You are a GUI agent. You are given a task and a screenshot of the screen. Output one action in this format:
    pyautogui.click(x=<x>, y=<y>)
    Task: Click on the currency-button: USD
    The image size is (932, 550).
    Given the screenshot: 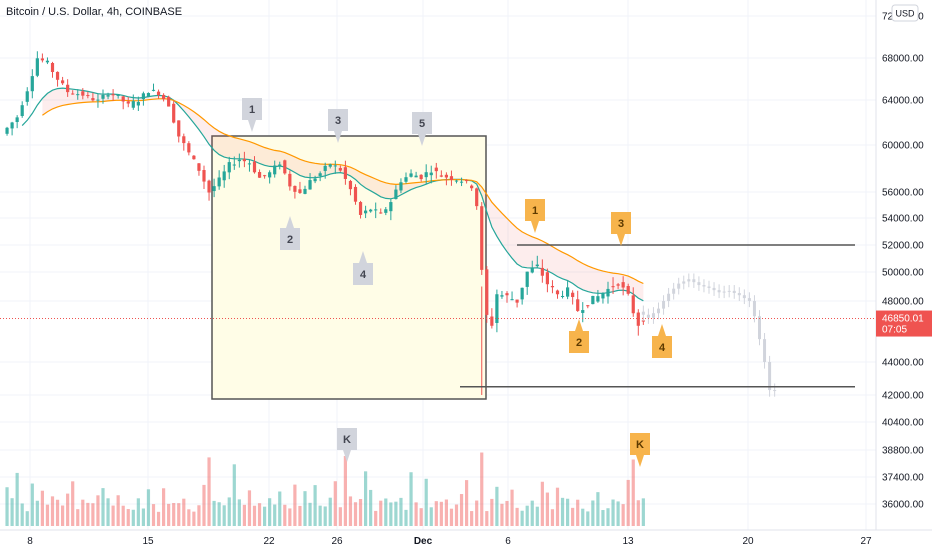 What is the action you would take?
    pyautogui.click(x=905, y=13)
    